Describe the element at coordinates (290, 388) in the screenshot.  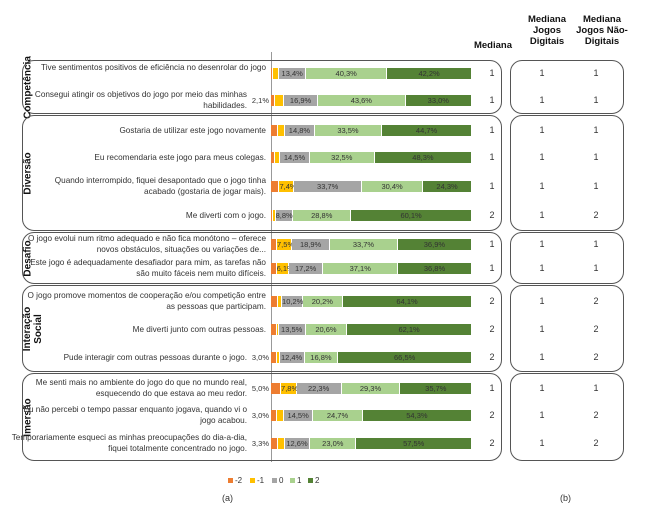
I see `bar-segment--1: 7,8%` at that location.